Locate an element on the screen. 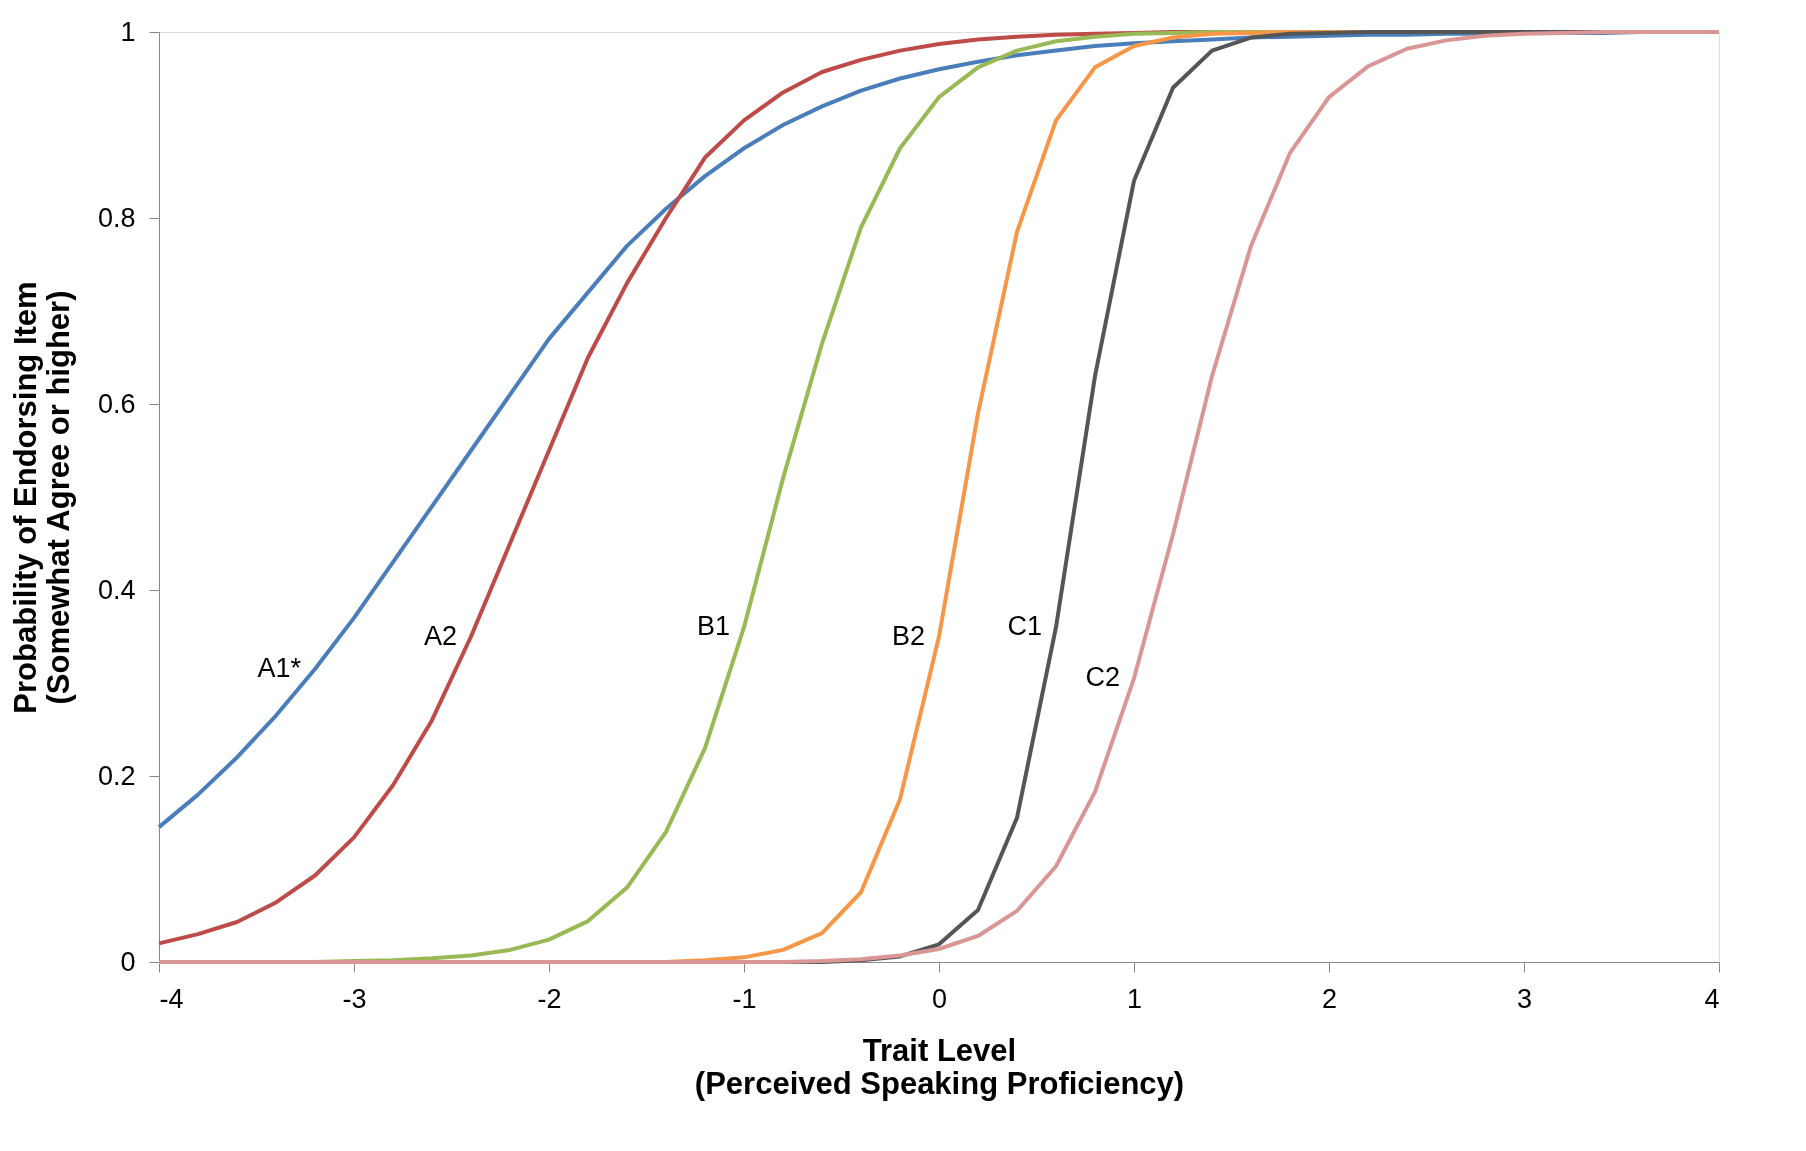 This screenshot has height=1151, width=1806. x-tick-label: -3 is located at coordinates (354, 998).